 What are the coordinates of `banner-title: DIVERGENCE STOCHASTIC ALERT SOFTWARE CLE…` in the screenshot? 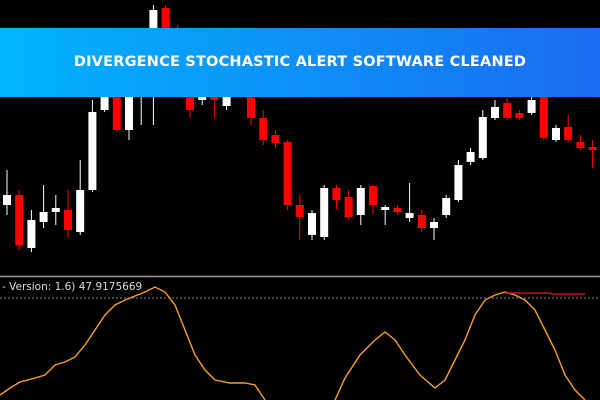 It's located at (300, 62).